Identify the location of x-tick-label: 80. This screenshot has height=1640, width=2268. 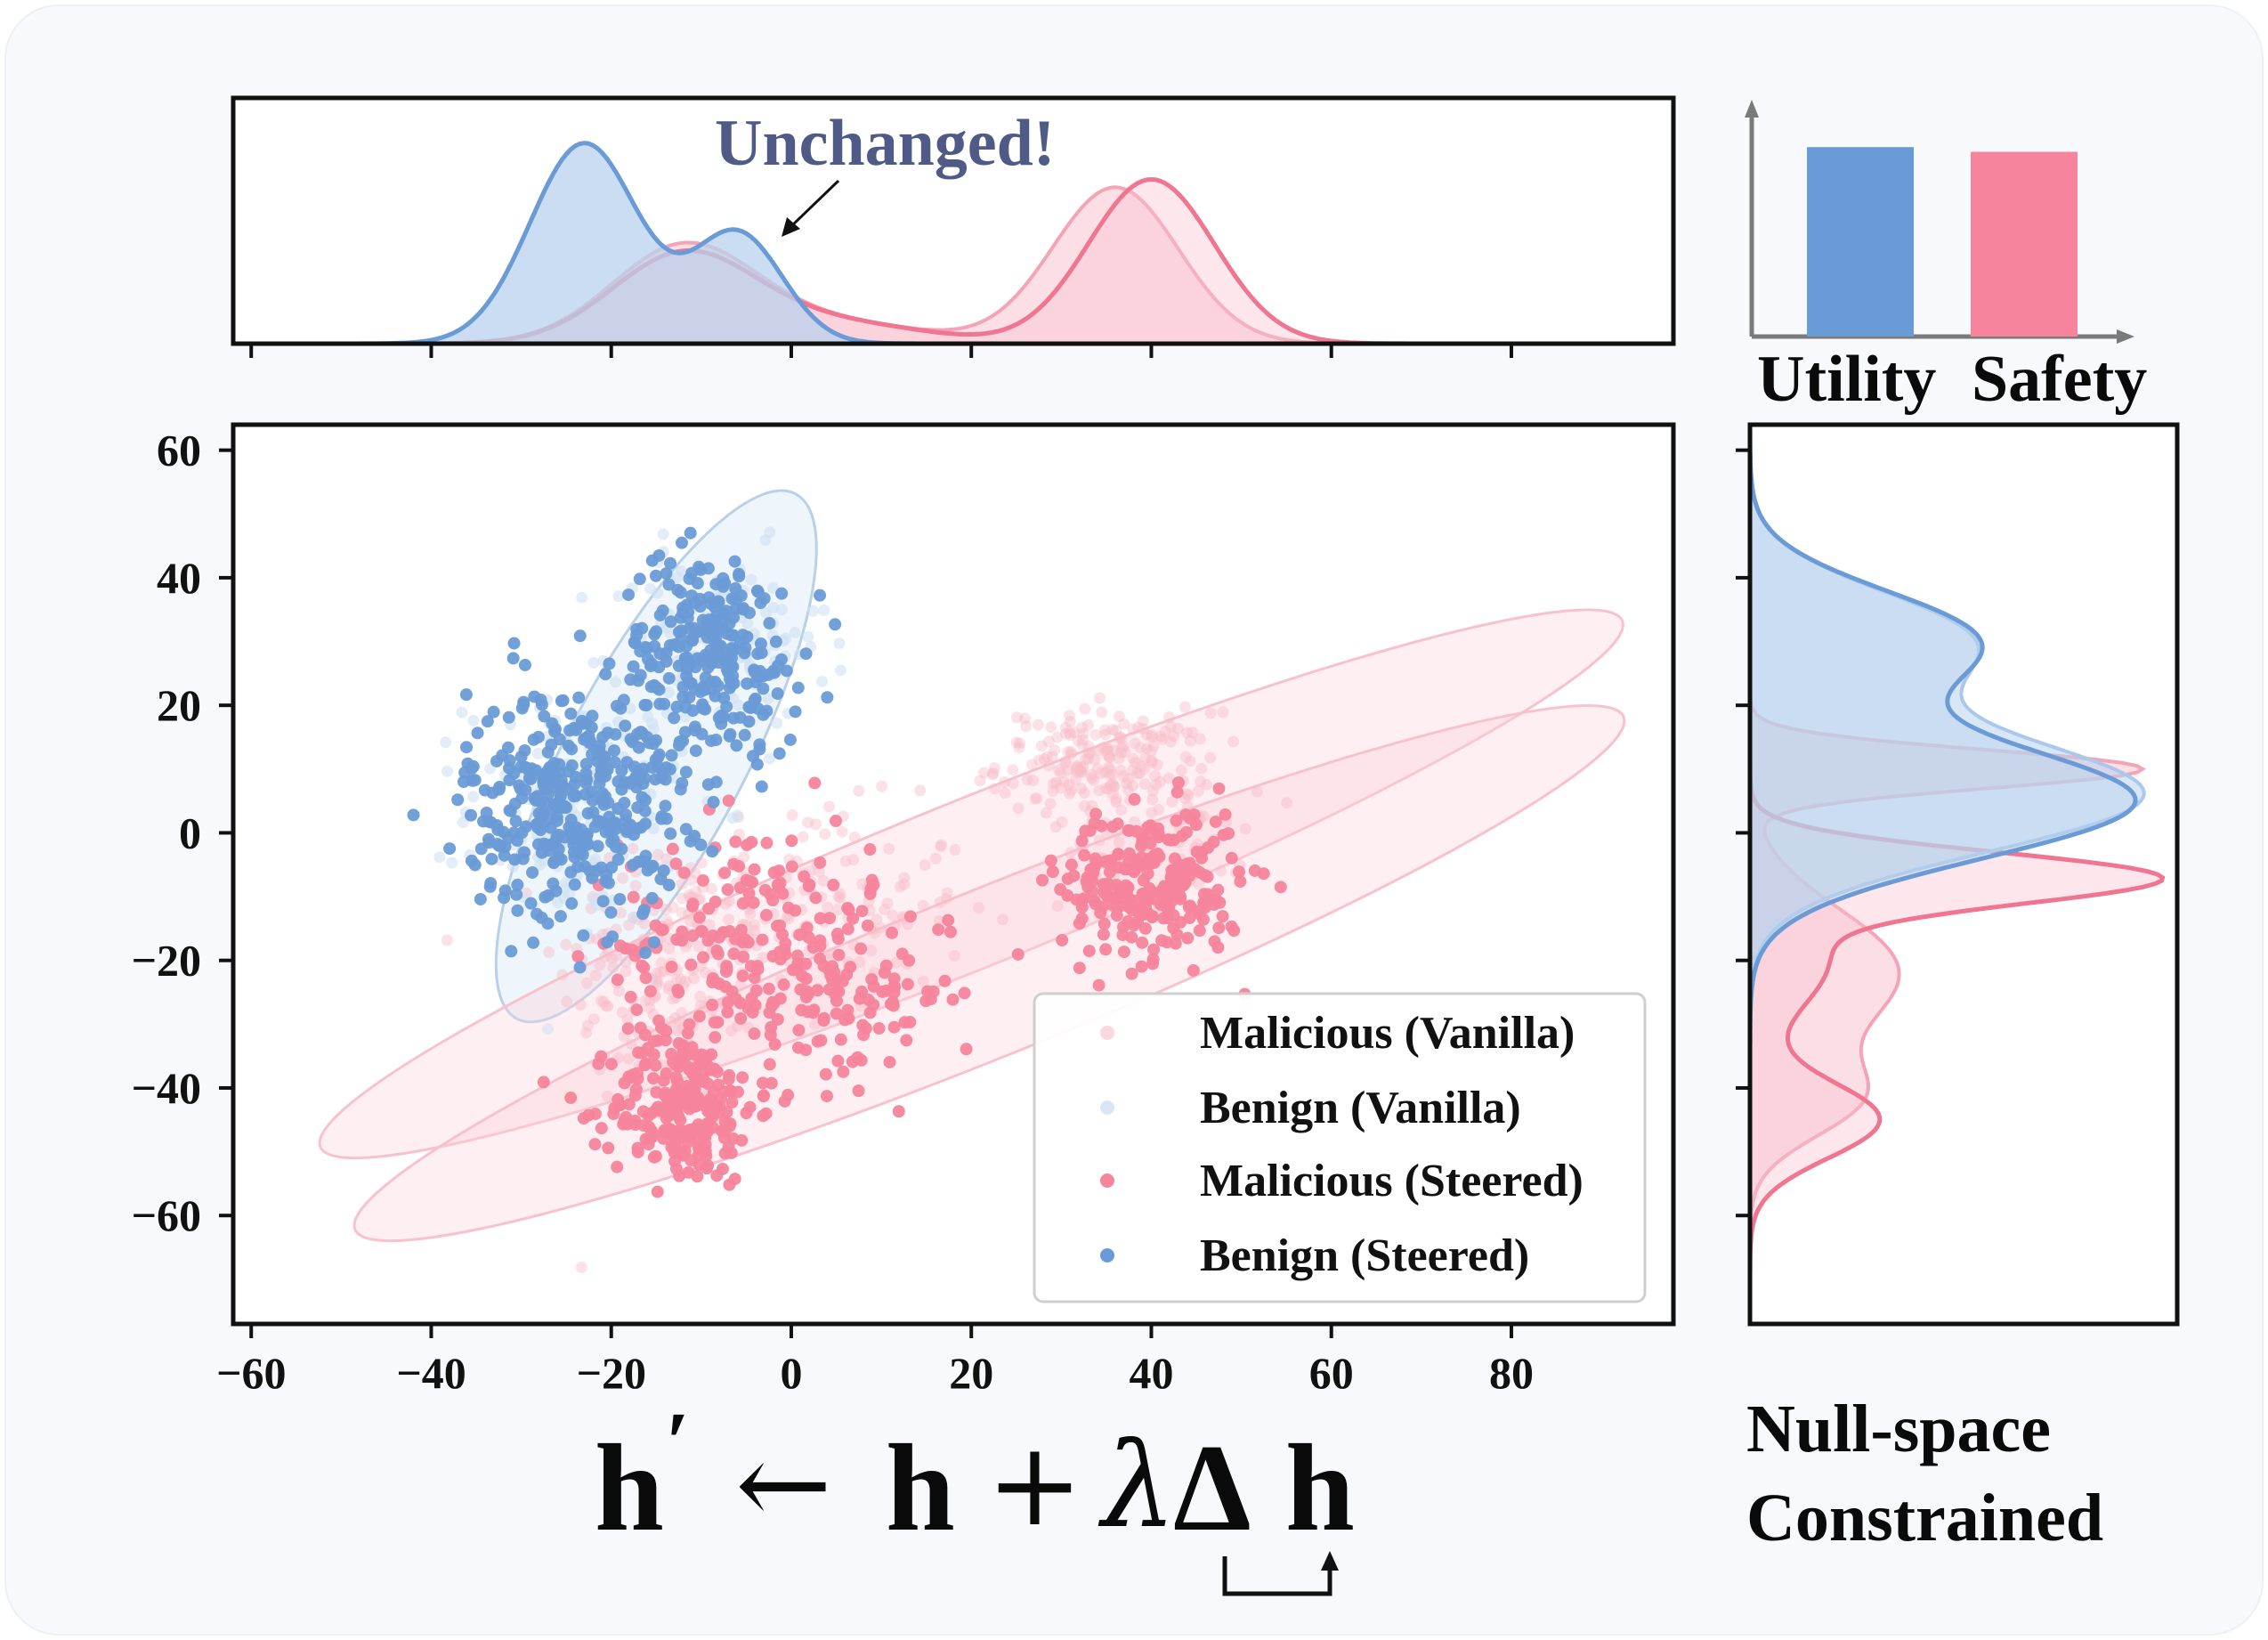
(1511, 1373).